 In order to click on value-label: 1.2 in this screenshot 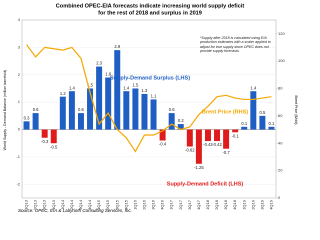, I will do `click(63, 93)`.